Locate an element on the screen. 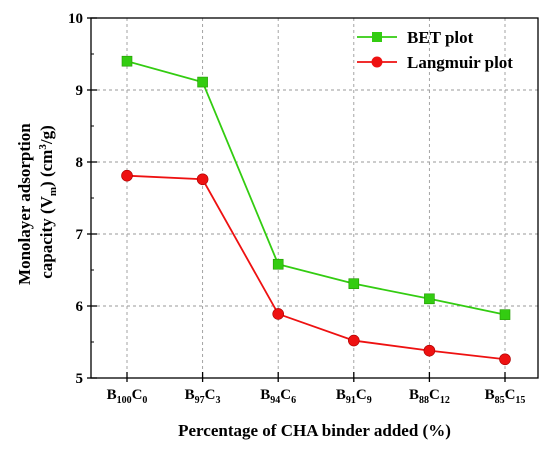 The image size is (550, 453). y-tick-label: 6 is located at coordinates (80, 307).